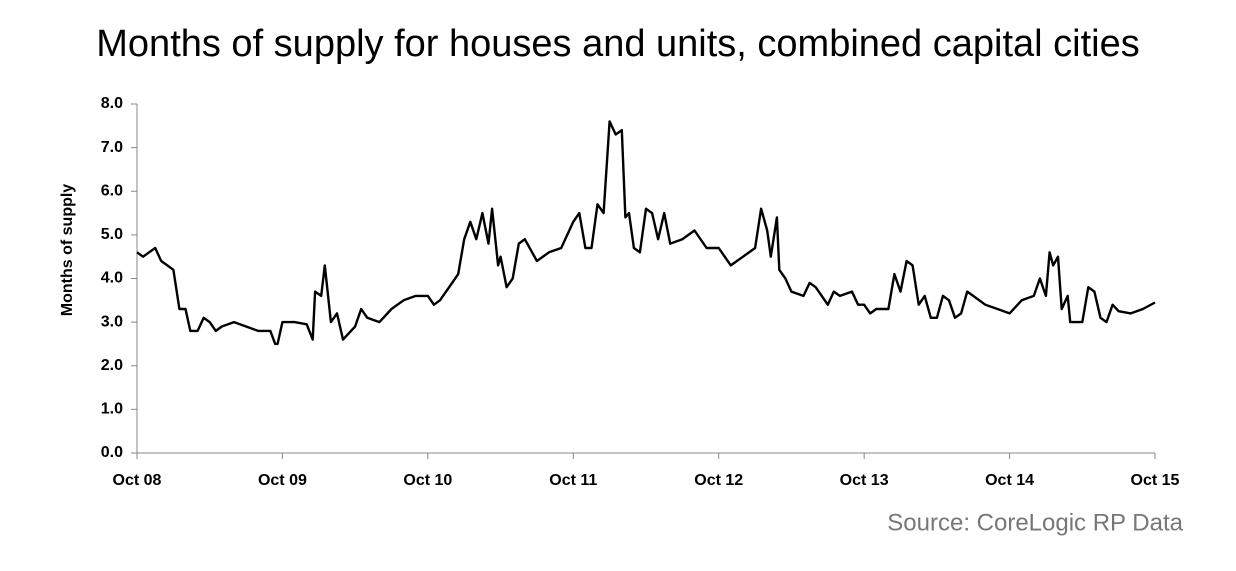 The height and width of the screenshot is (571, 1236). What do you see at coordinates (137, 480) in the screenshot?
I see `x-tick-label: Oct 08` at bounding box center [137, 480].